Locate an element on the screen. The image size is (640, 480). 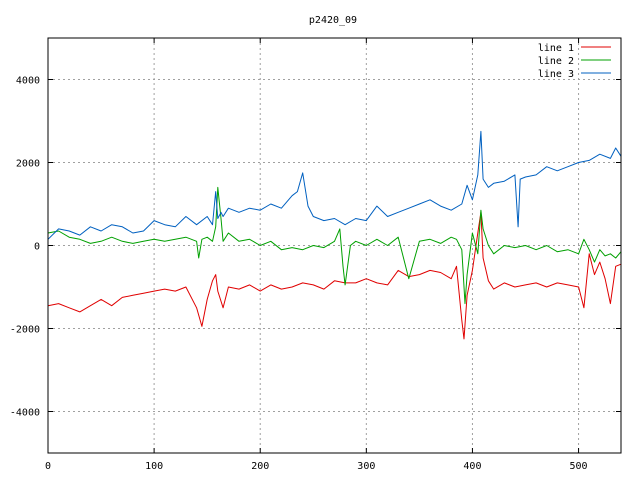
y-tick-label: 4000 is located at coordinates (28, 81).